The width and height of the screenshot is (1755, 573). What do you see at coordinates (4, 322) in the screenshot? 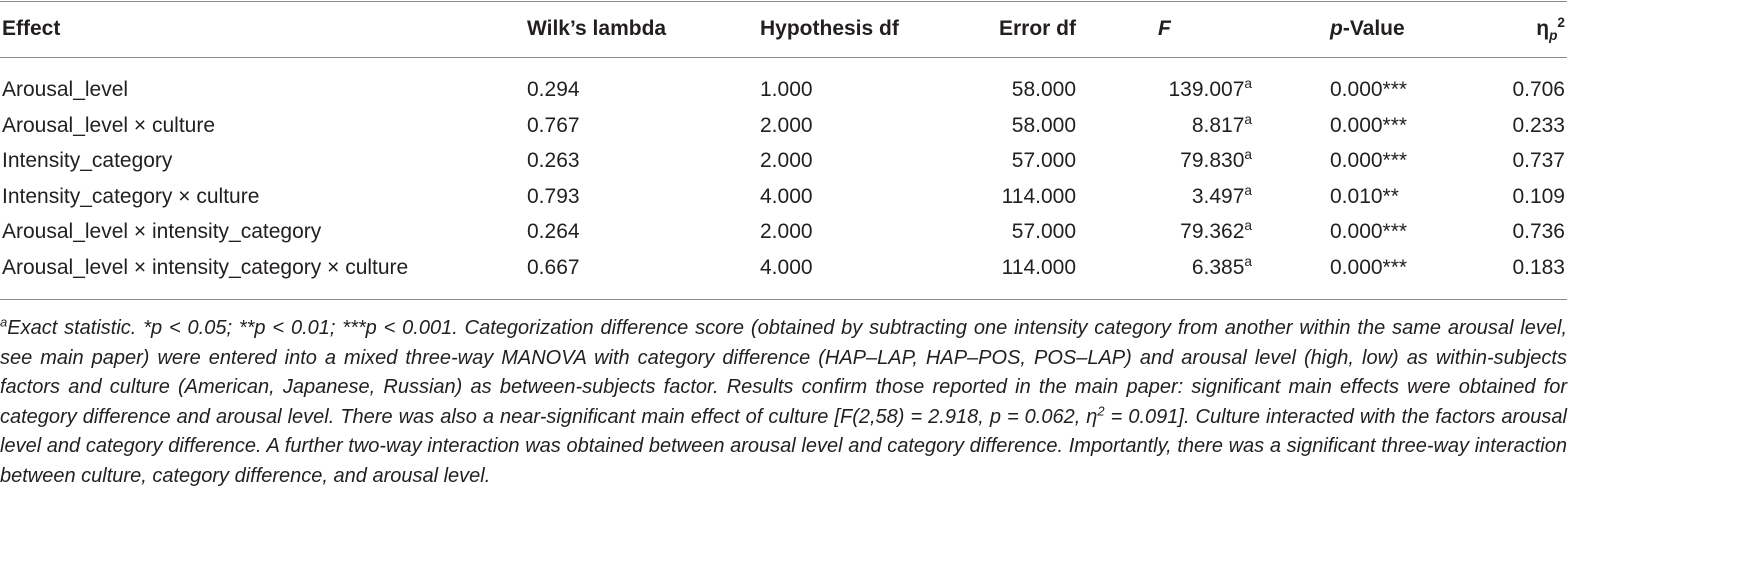
I see `footnote-marker: a` at bounding box center [4, 322].